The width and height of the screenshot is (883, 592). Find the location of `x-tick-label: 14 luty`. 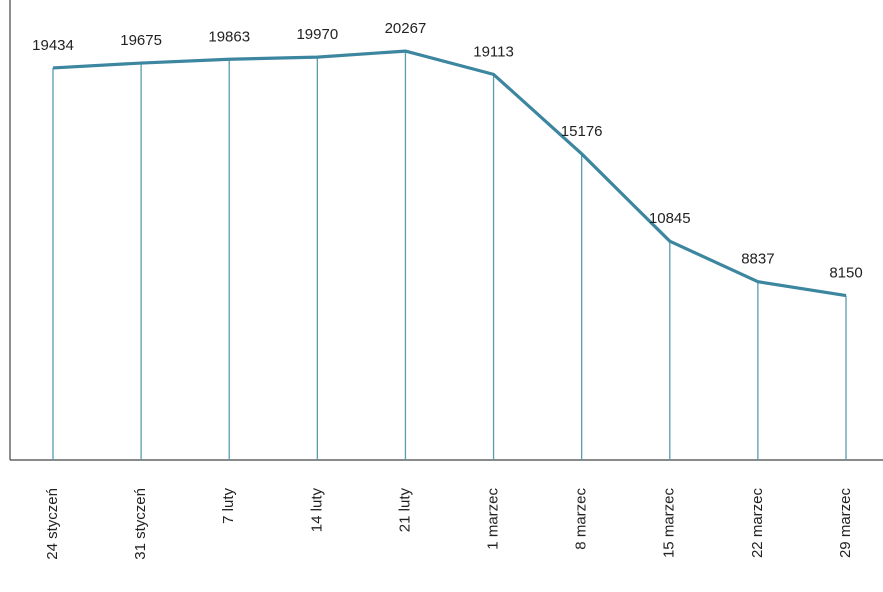

x-tick-label: 14 luty is located at coordinates (316, 510).